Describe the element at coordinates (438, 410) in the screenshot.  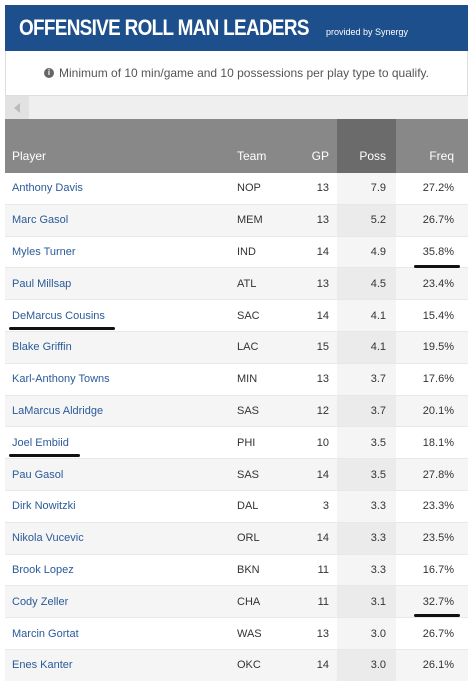
I see `freq-cell: 20.1%` at that location.